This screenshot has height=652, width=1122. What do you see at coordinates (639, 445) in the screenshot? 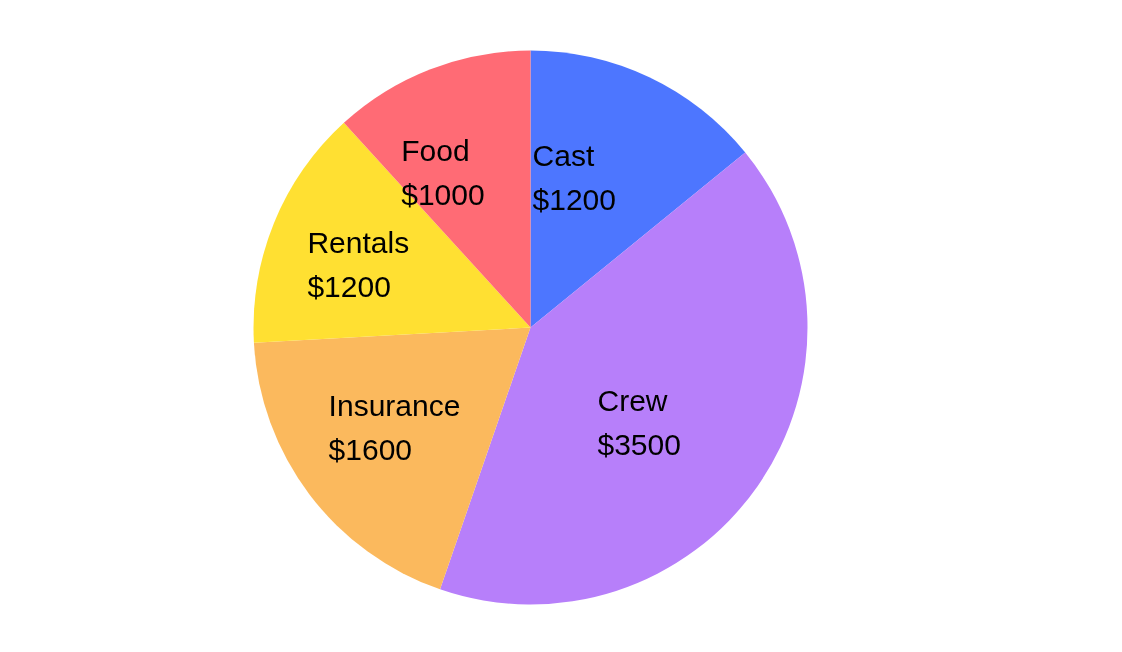
I see `data-label: $3500` at bounding box center [639, 445].